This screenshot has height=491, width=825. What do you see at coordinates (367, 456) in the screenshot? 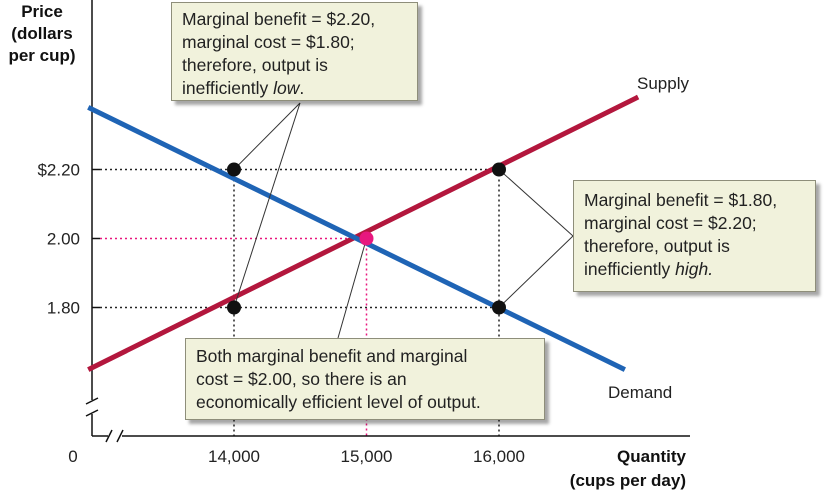
I see `x-tick-label-1: 15,000` at bounding box center [367, 456].